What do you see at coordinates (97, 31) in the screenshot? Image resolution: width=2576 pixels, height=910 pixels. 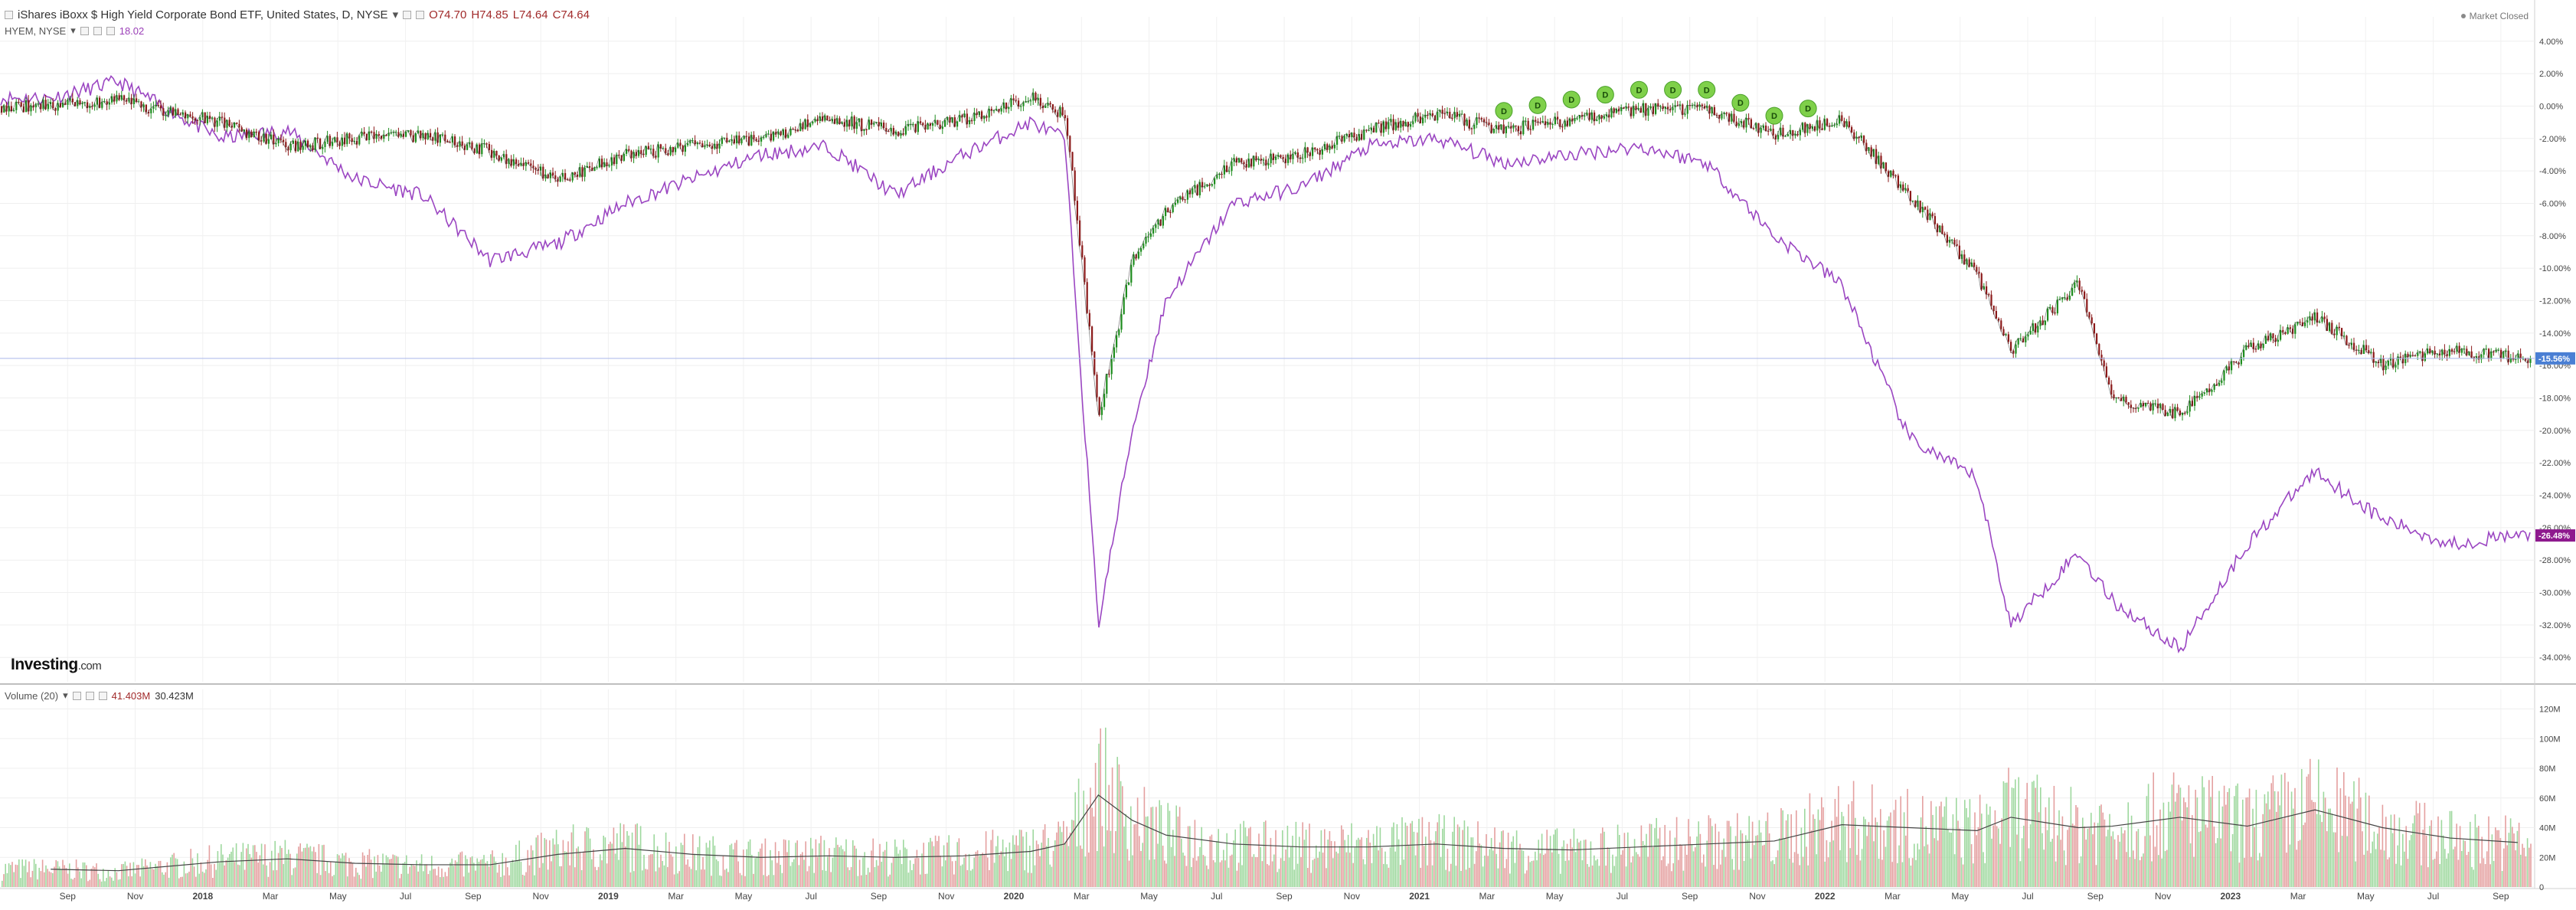 I see `compare-hide-icon` at bounding box center [97, 31].